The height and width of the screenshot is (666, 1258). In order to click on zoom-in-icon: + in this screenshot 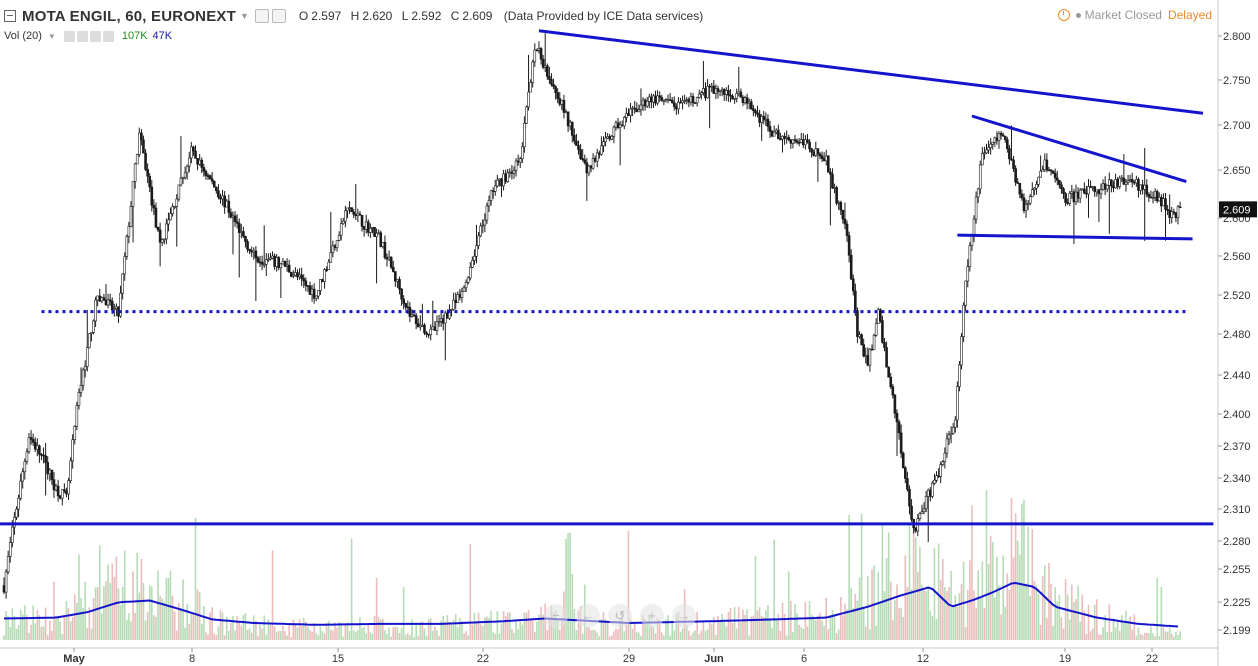, I will do `click(652, 616)`.